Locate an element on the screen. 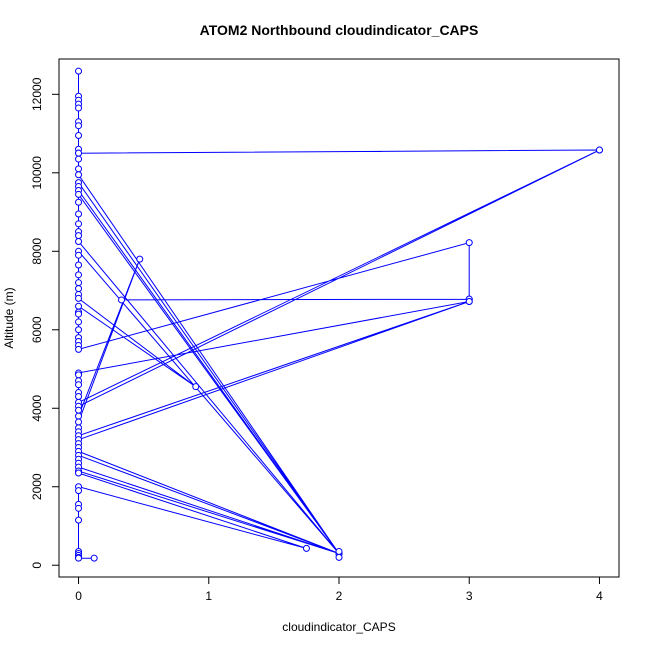  x-axis-label: cloudindicator_CAPS is located at coordinates (338, 627).